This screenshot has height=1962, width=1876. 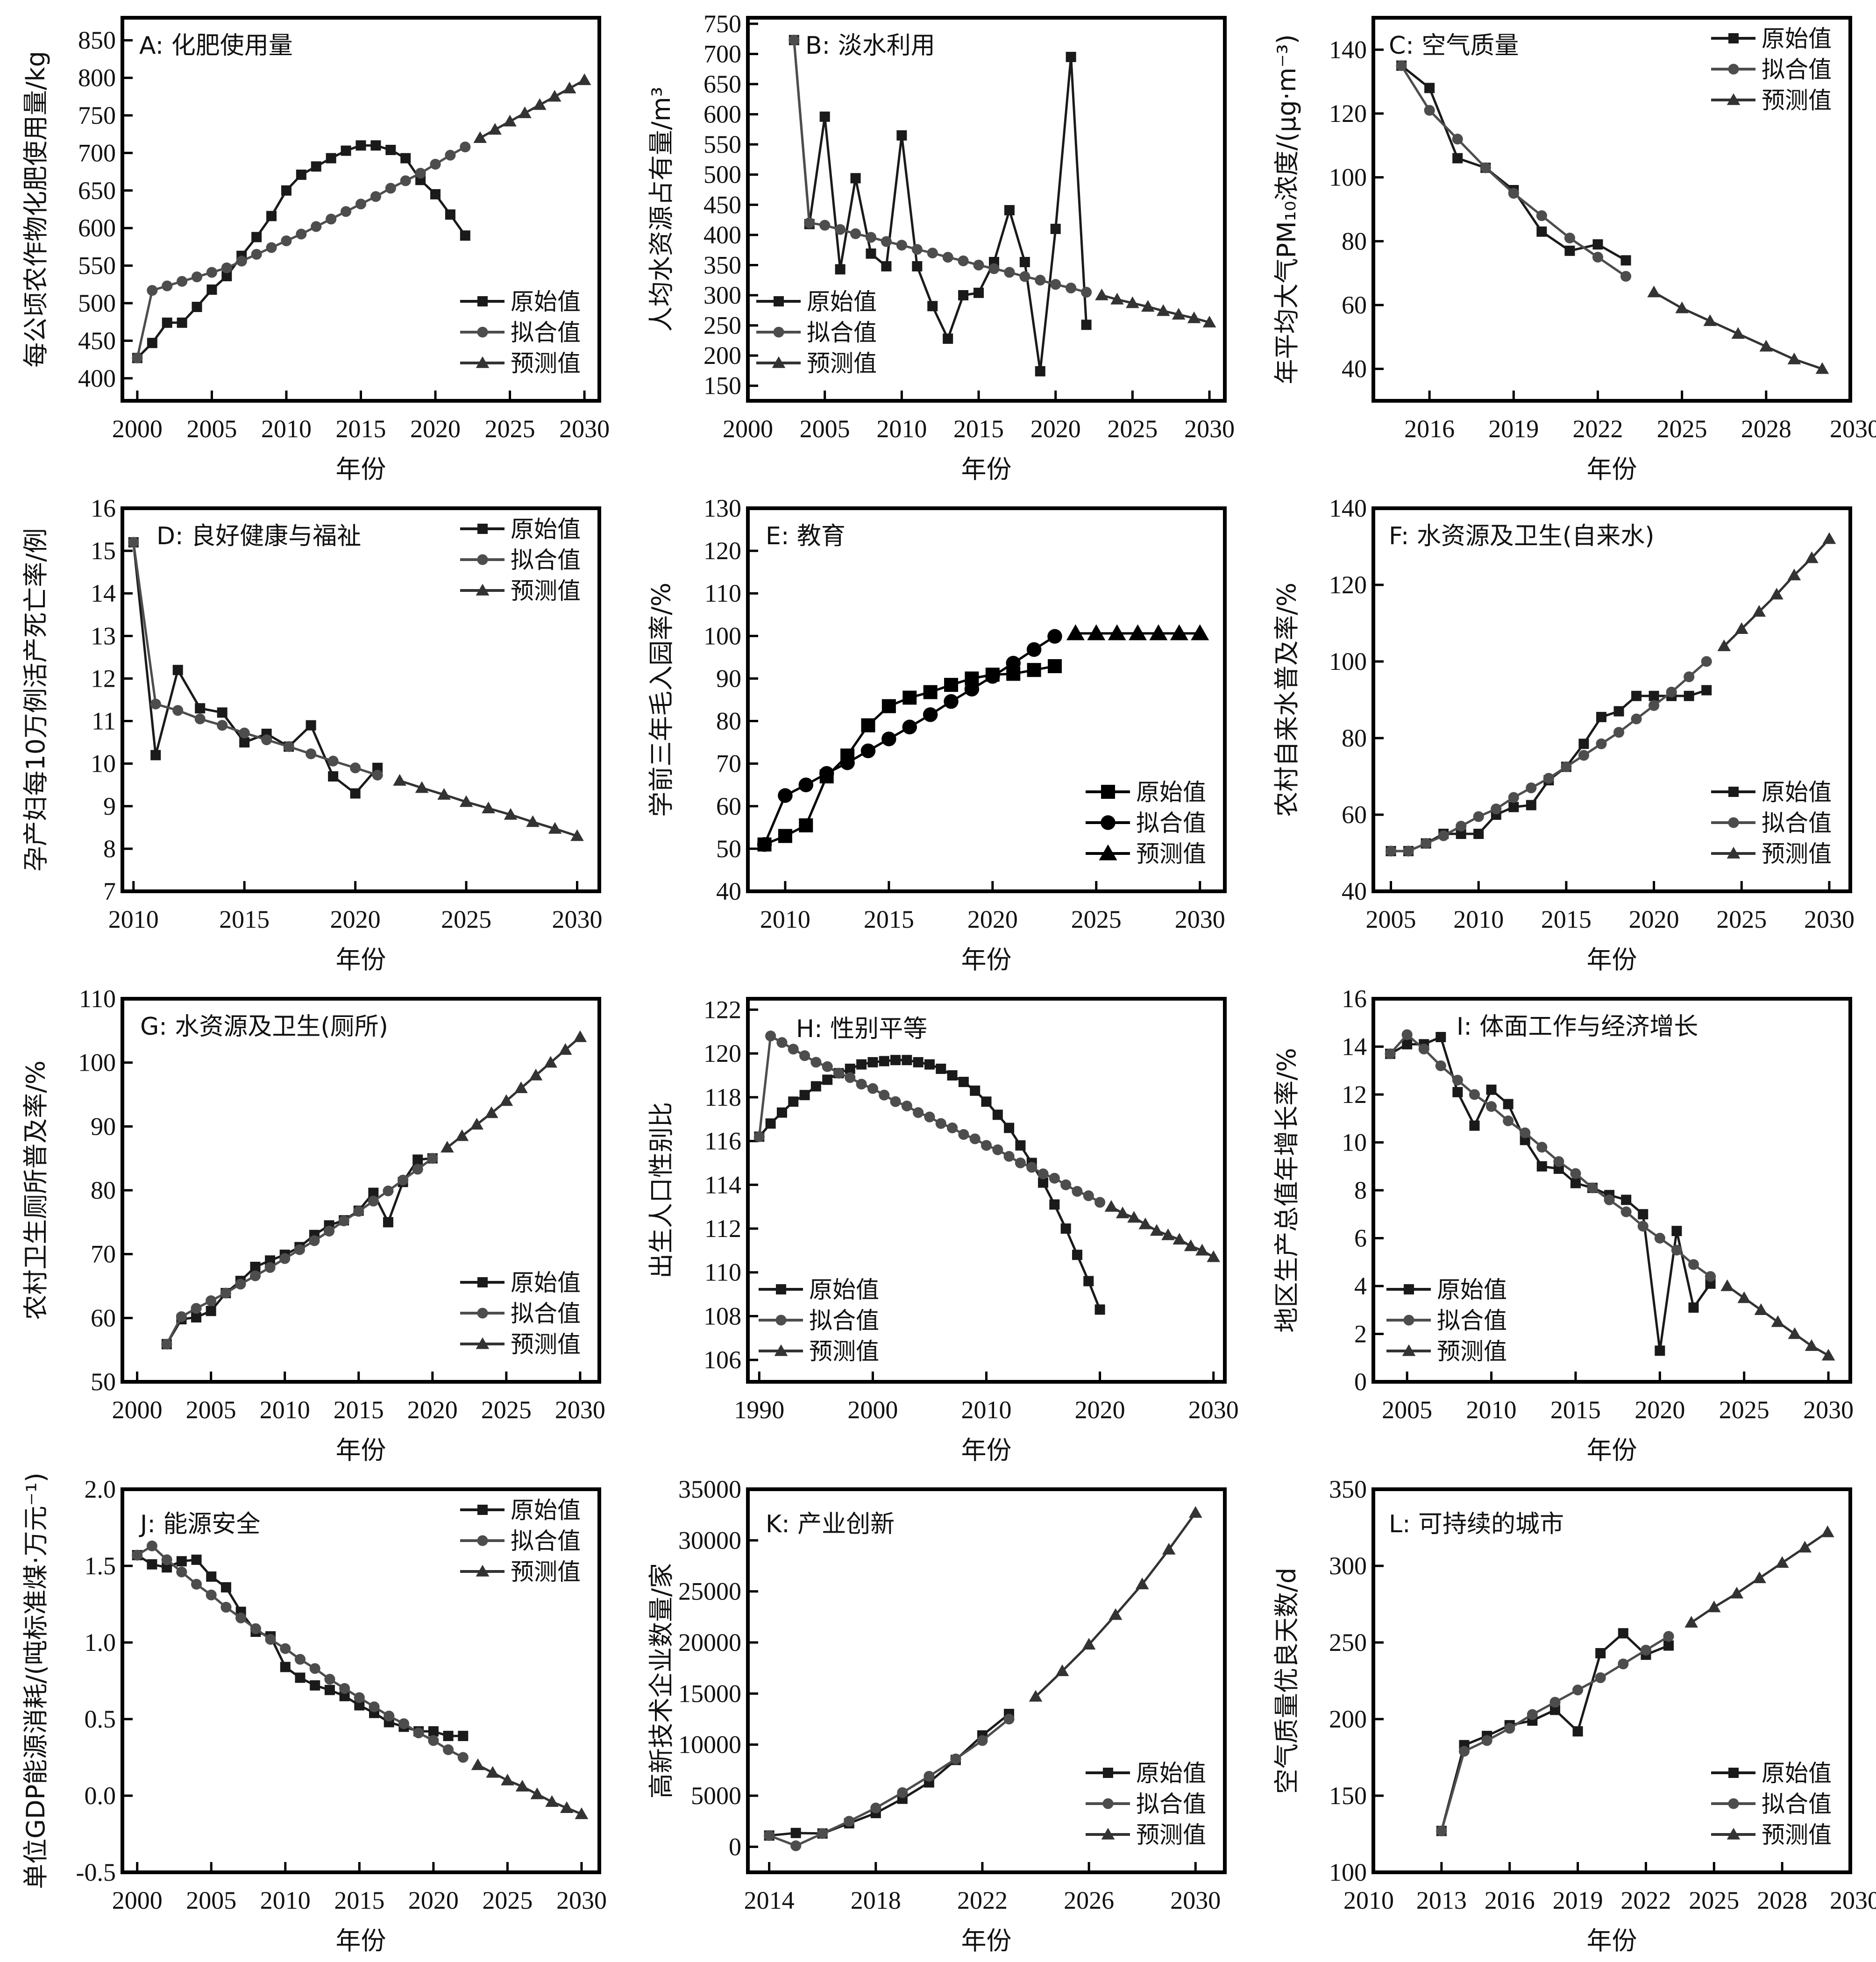 I want to click on x-tick-label: 2010, so click(x=785, y=919).